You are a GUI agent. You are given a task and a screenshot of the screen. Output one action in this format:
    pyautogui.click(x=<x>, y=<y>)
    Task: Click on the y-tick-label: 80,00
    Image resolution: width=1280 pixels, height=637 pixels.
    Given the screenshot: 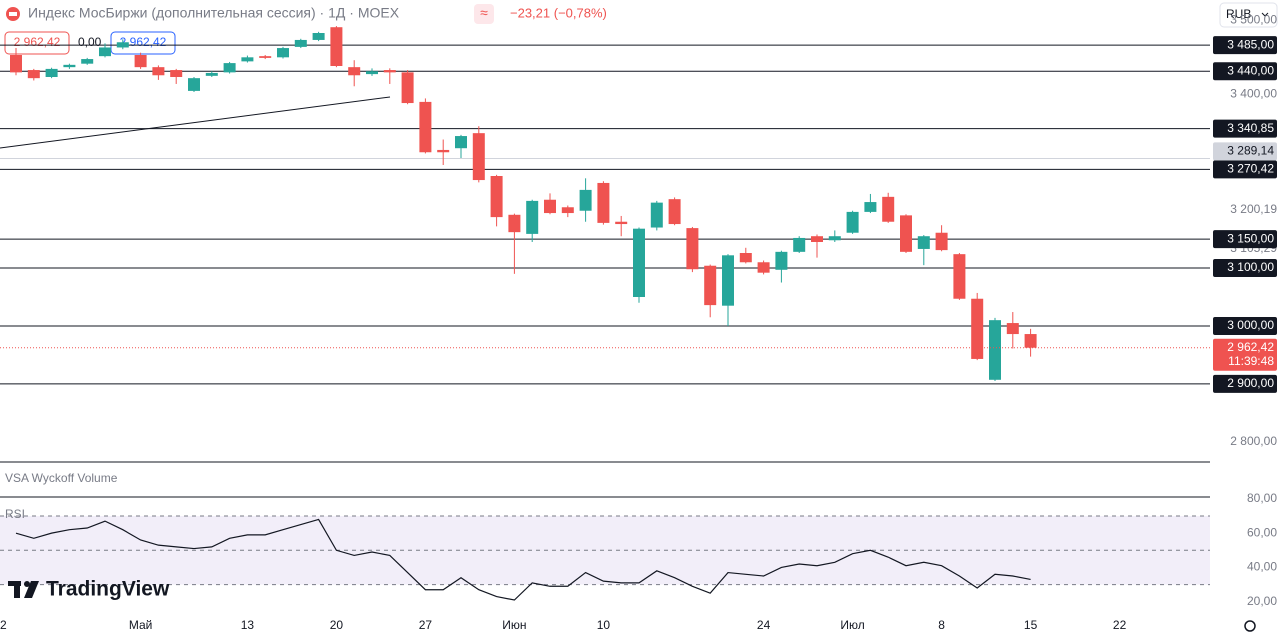 What is the action you would take?
    pyautogui.click(x=1262, y=498)
    